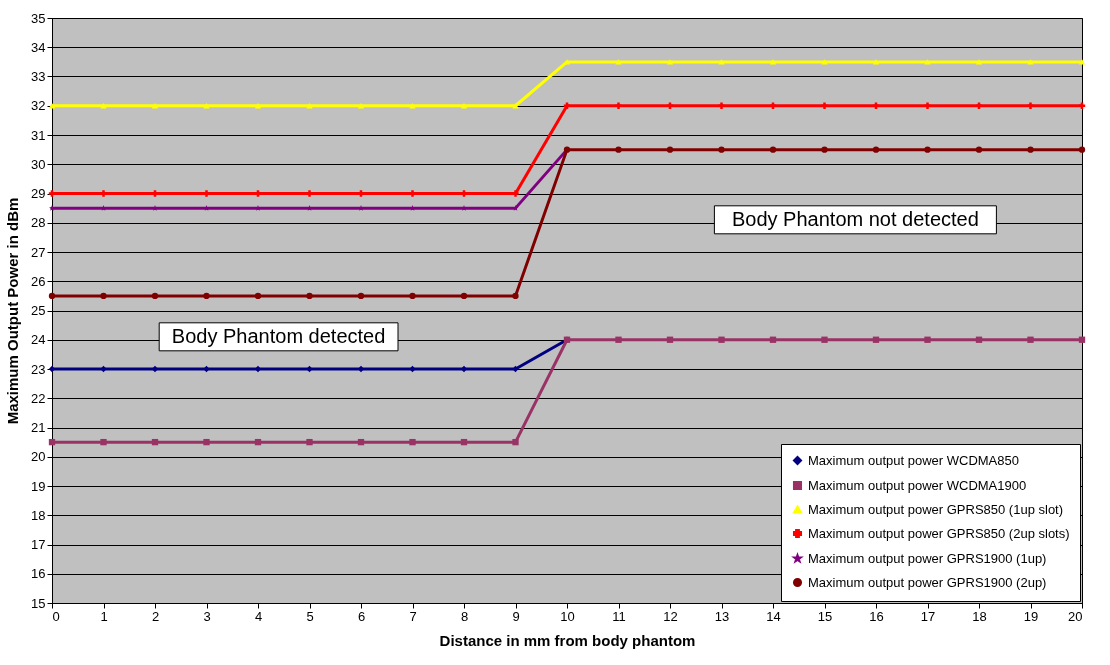  I want to click on annotation: Body Phantom not detected, so click(855, 218).